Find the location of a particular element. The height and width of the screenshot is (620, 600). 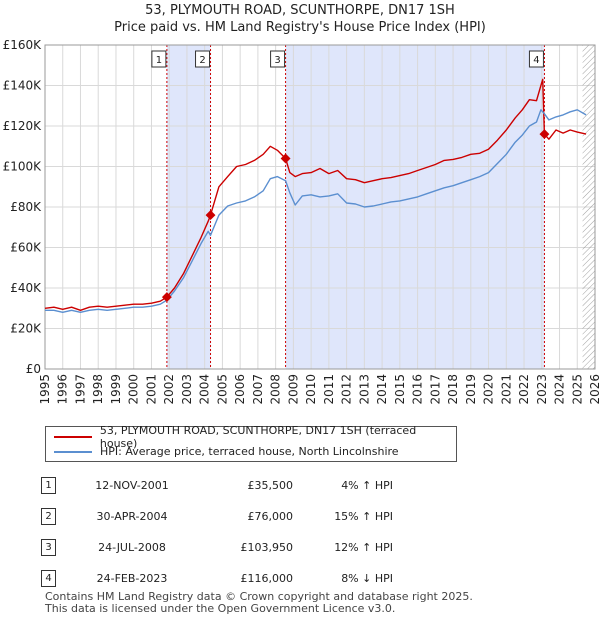

x-tick-label: 2000 is located at coordinates (134, 389).